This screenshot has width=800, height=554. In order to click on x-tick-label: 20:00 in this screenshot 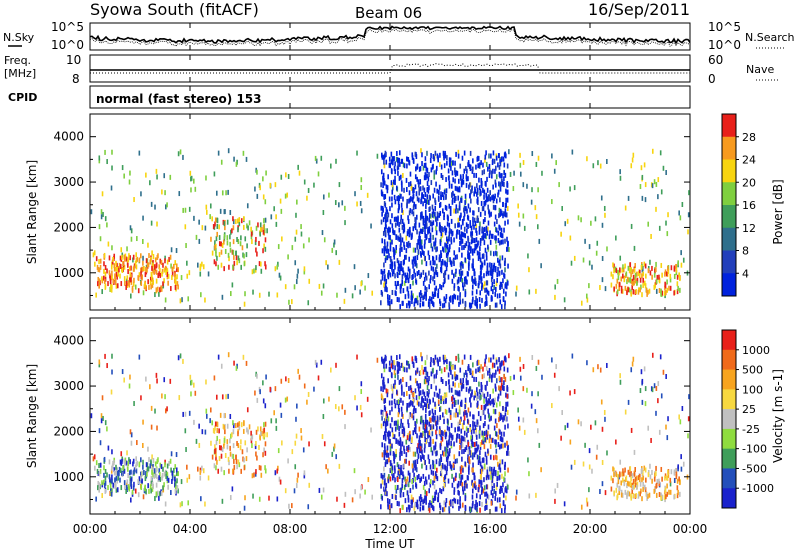, I will do `click(590, 529)`.